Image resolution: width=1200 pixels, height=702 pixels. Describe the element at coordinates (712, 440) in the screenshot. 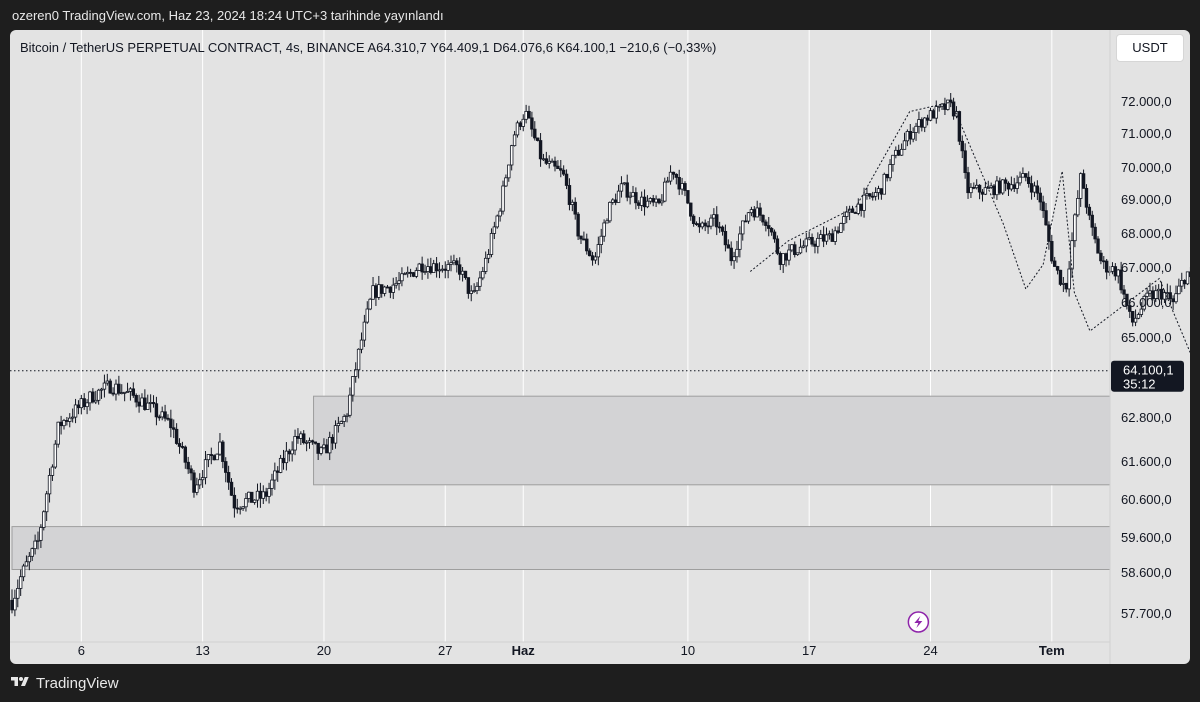

I see `support-zone` at that location.